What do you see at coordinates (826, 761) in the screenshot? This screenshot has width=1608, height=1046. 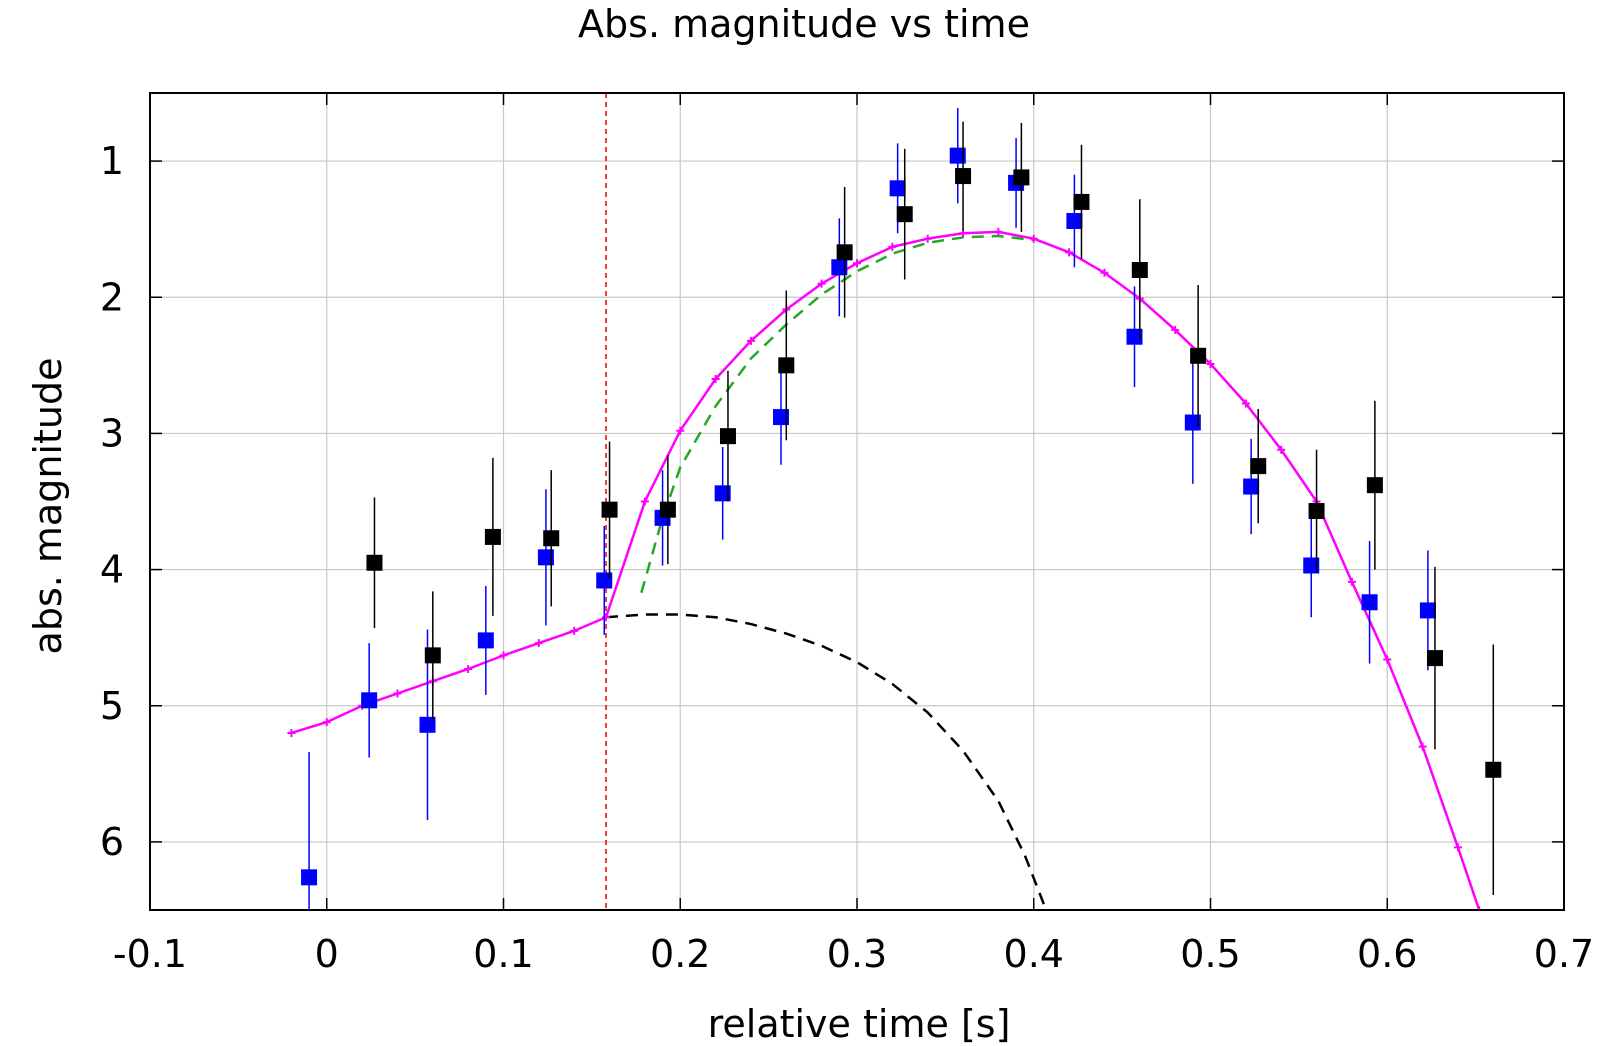 I see `black-dashed-curve` at bounding box center [826, 761].